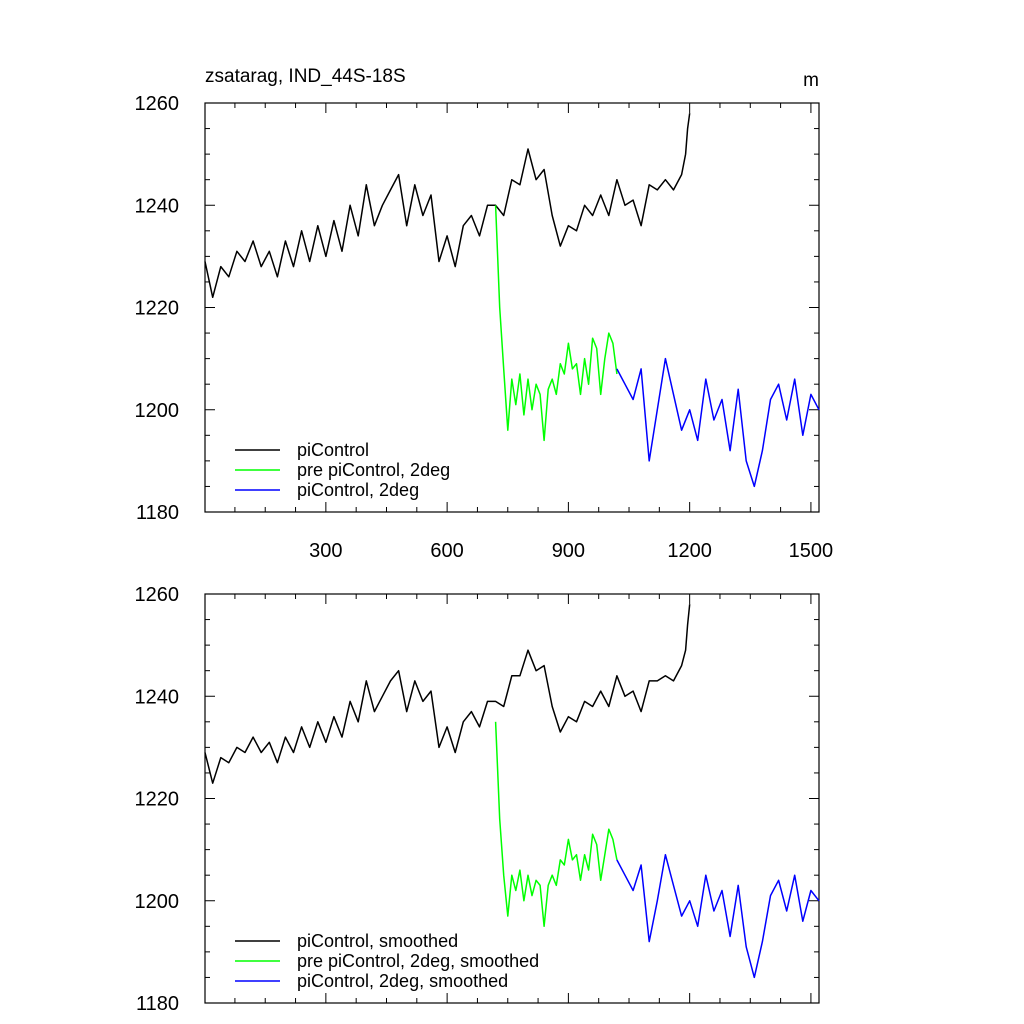 This screenshot has height=1024, width=1024. What do you see at coordinates (811, 80) in the screenshot?
I see `units-label: m` at bounding box center [811, 80].